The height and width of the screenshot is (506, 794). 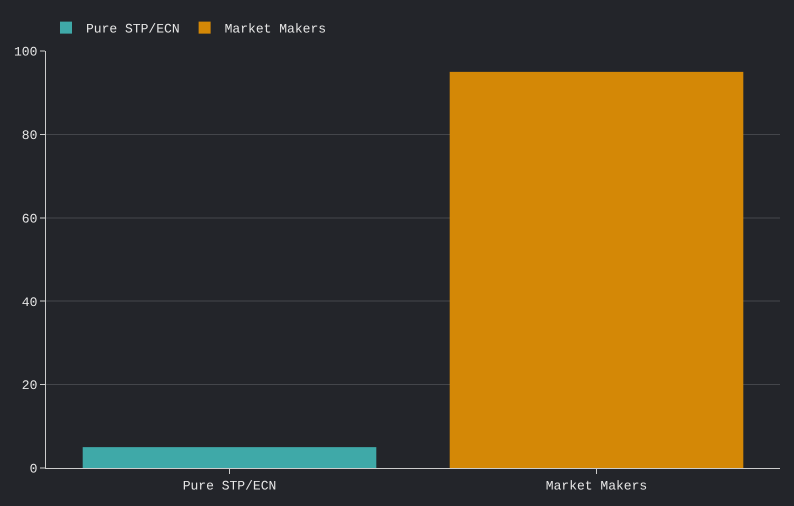 I want to click on y-tick-label: 80, so click(x=30, y=135).